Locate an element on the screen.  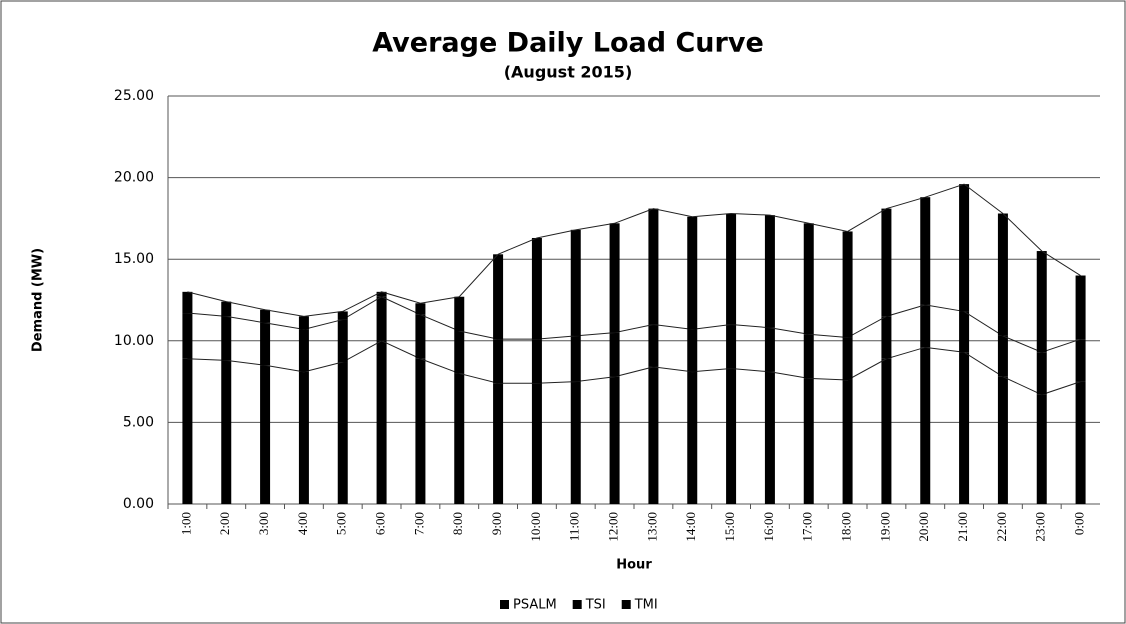
legend-label: TMI is located at coordinates (646, 605).